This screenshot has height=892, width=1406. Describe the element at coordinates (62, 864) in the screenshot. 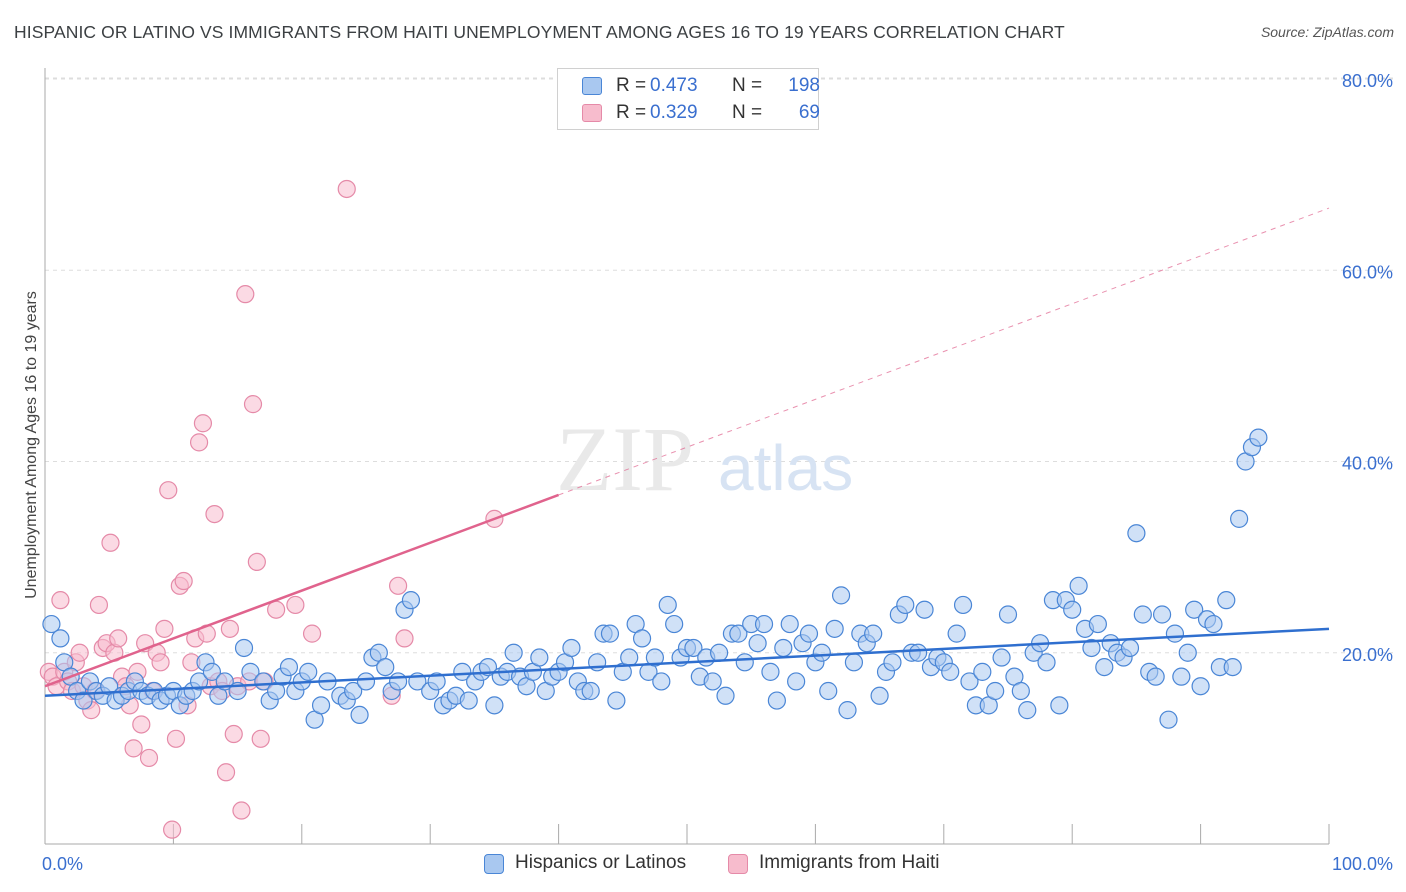

I see `x-tick-label: 0.0%` at that location.